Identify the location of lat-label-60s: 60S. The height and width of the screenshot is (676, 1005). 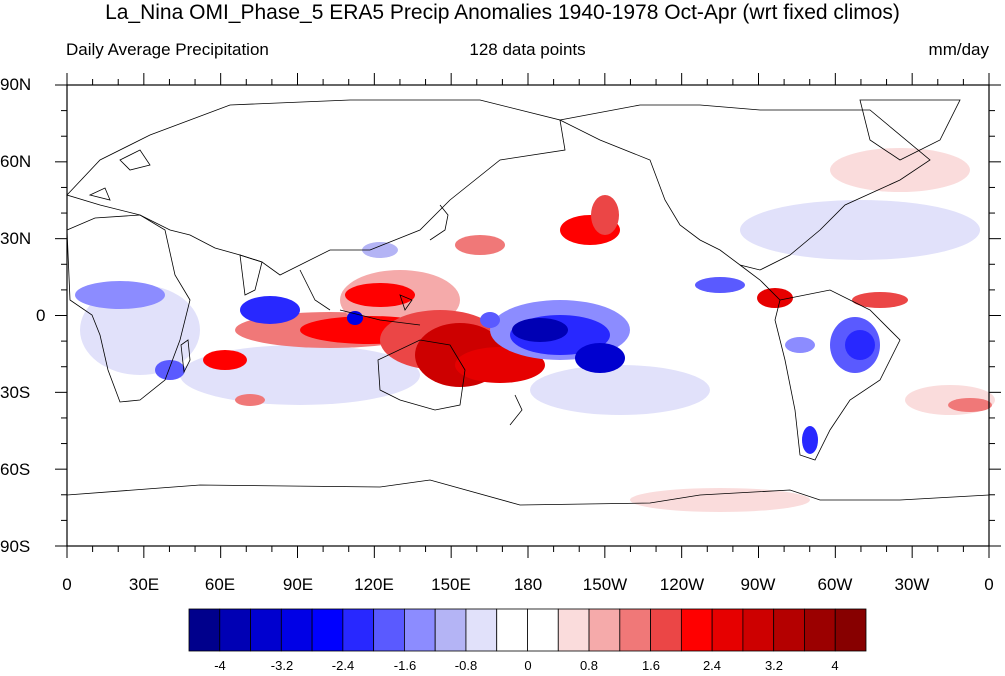
(15, 469).